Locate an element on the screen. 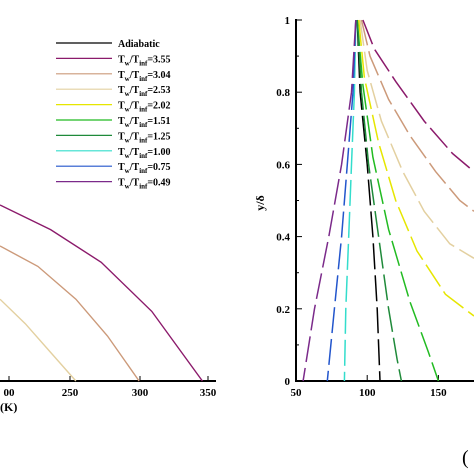 This screenshot has width=474, height=474. right-x-tick-label: 100 is located at coordinates (367, 393).